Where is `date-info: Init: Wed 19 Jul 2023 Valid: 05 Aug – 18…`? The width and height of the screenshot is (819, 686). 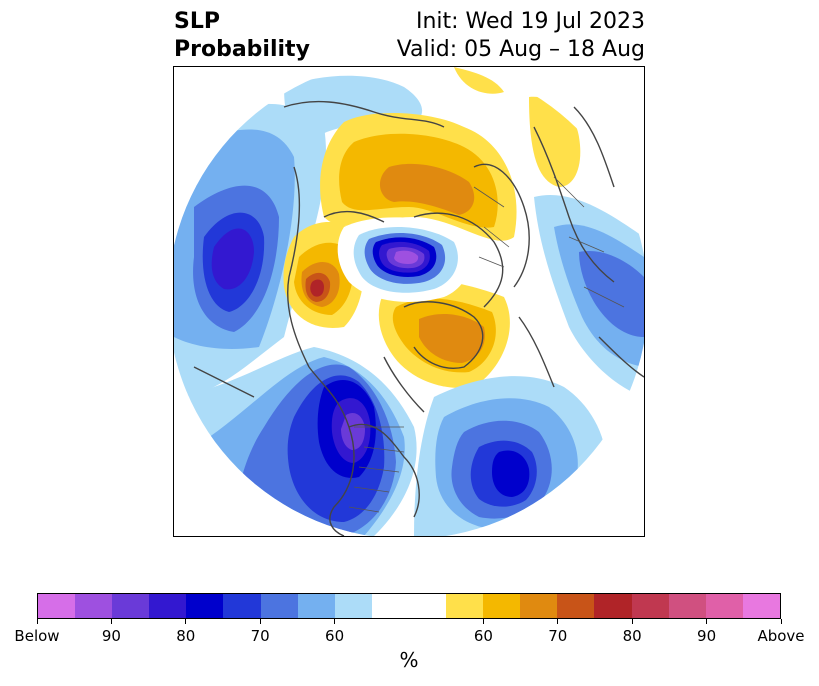 date-info: Init: Wed 19 Jul 2023 Valid: 05 Aug – 18… is located at coordinates (521, 36).